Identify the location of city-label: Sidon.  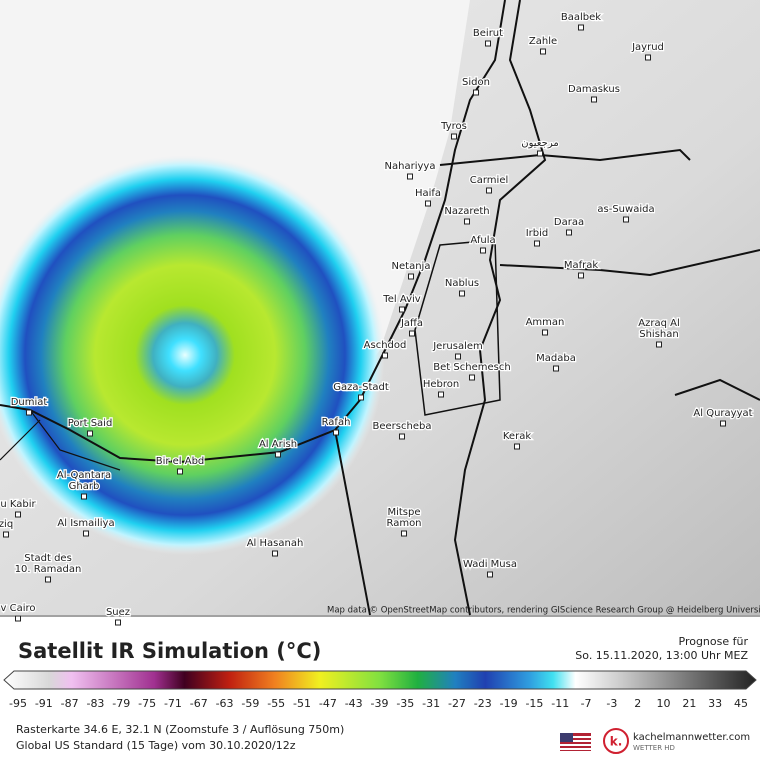
(476, 82).